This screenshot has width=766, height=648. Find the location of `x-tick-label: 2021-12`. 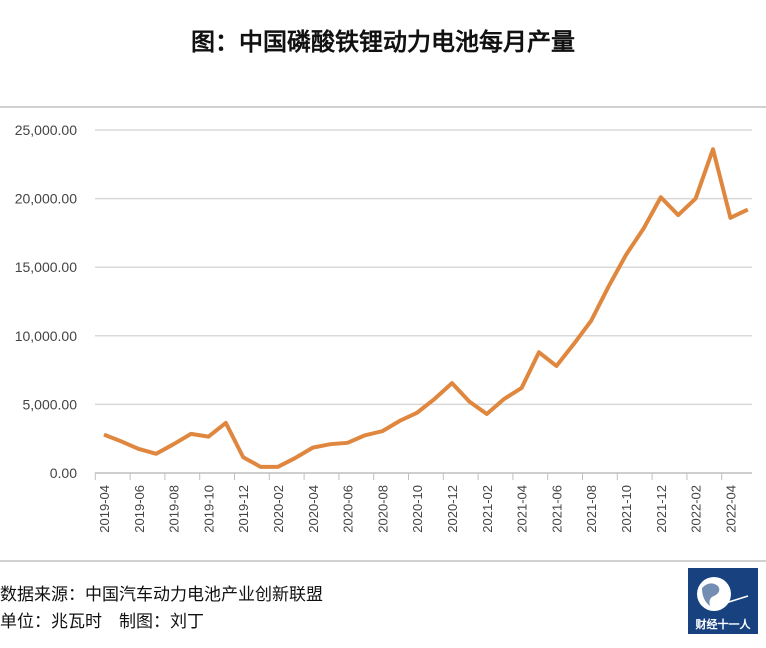

x-tick-label: 2021-12 is located at coordinates (661, 509).